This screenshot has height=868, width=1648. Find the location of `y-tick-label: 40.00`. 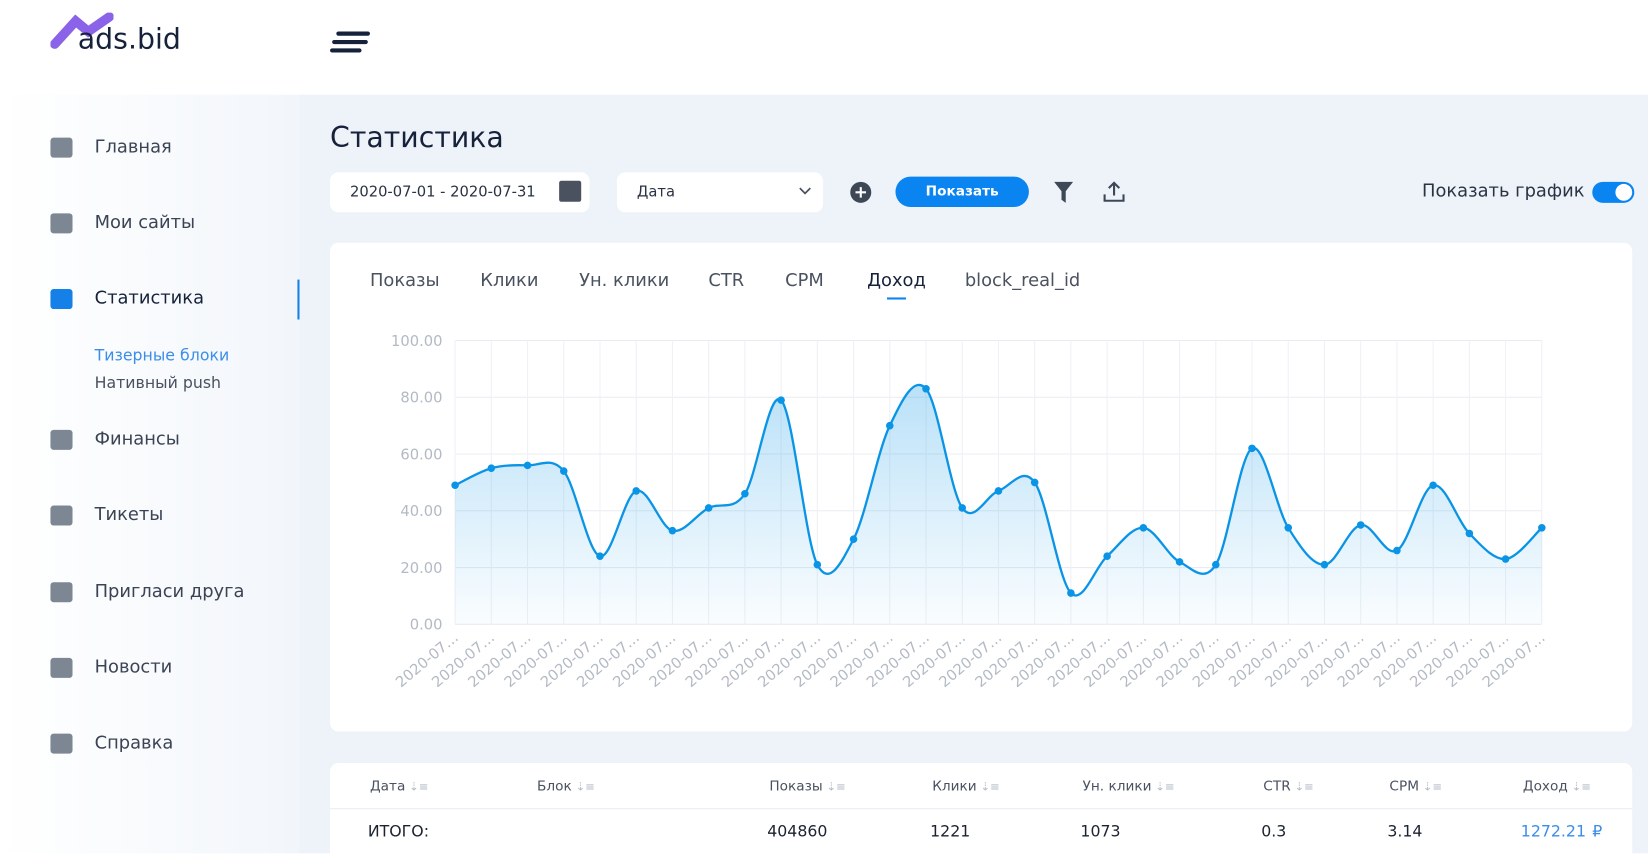

y-tick-label: 40.00 is located at coordinates (421, 511).